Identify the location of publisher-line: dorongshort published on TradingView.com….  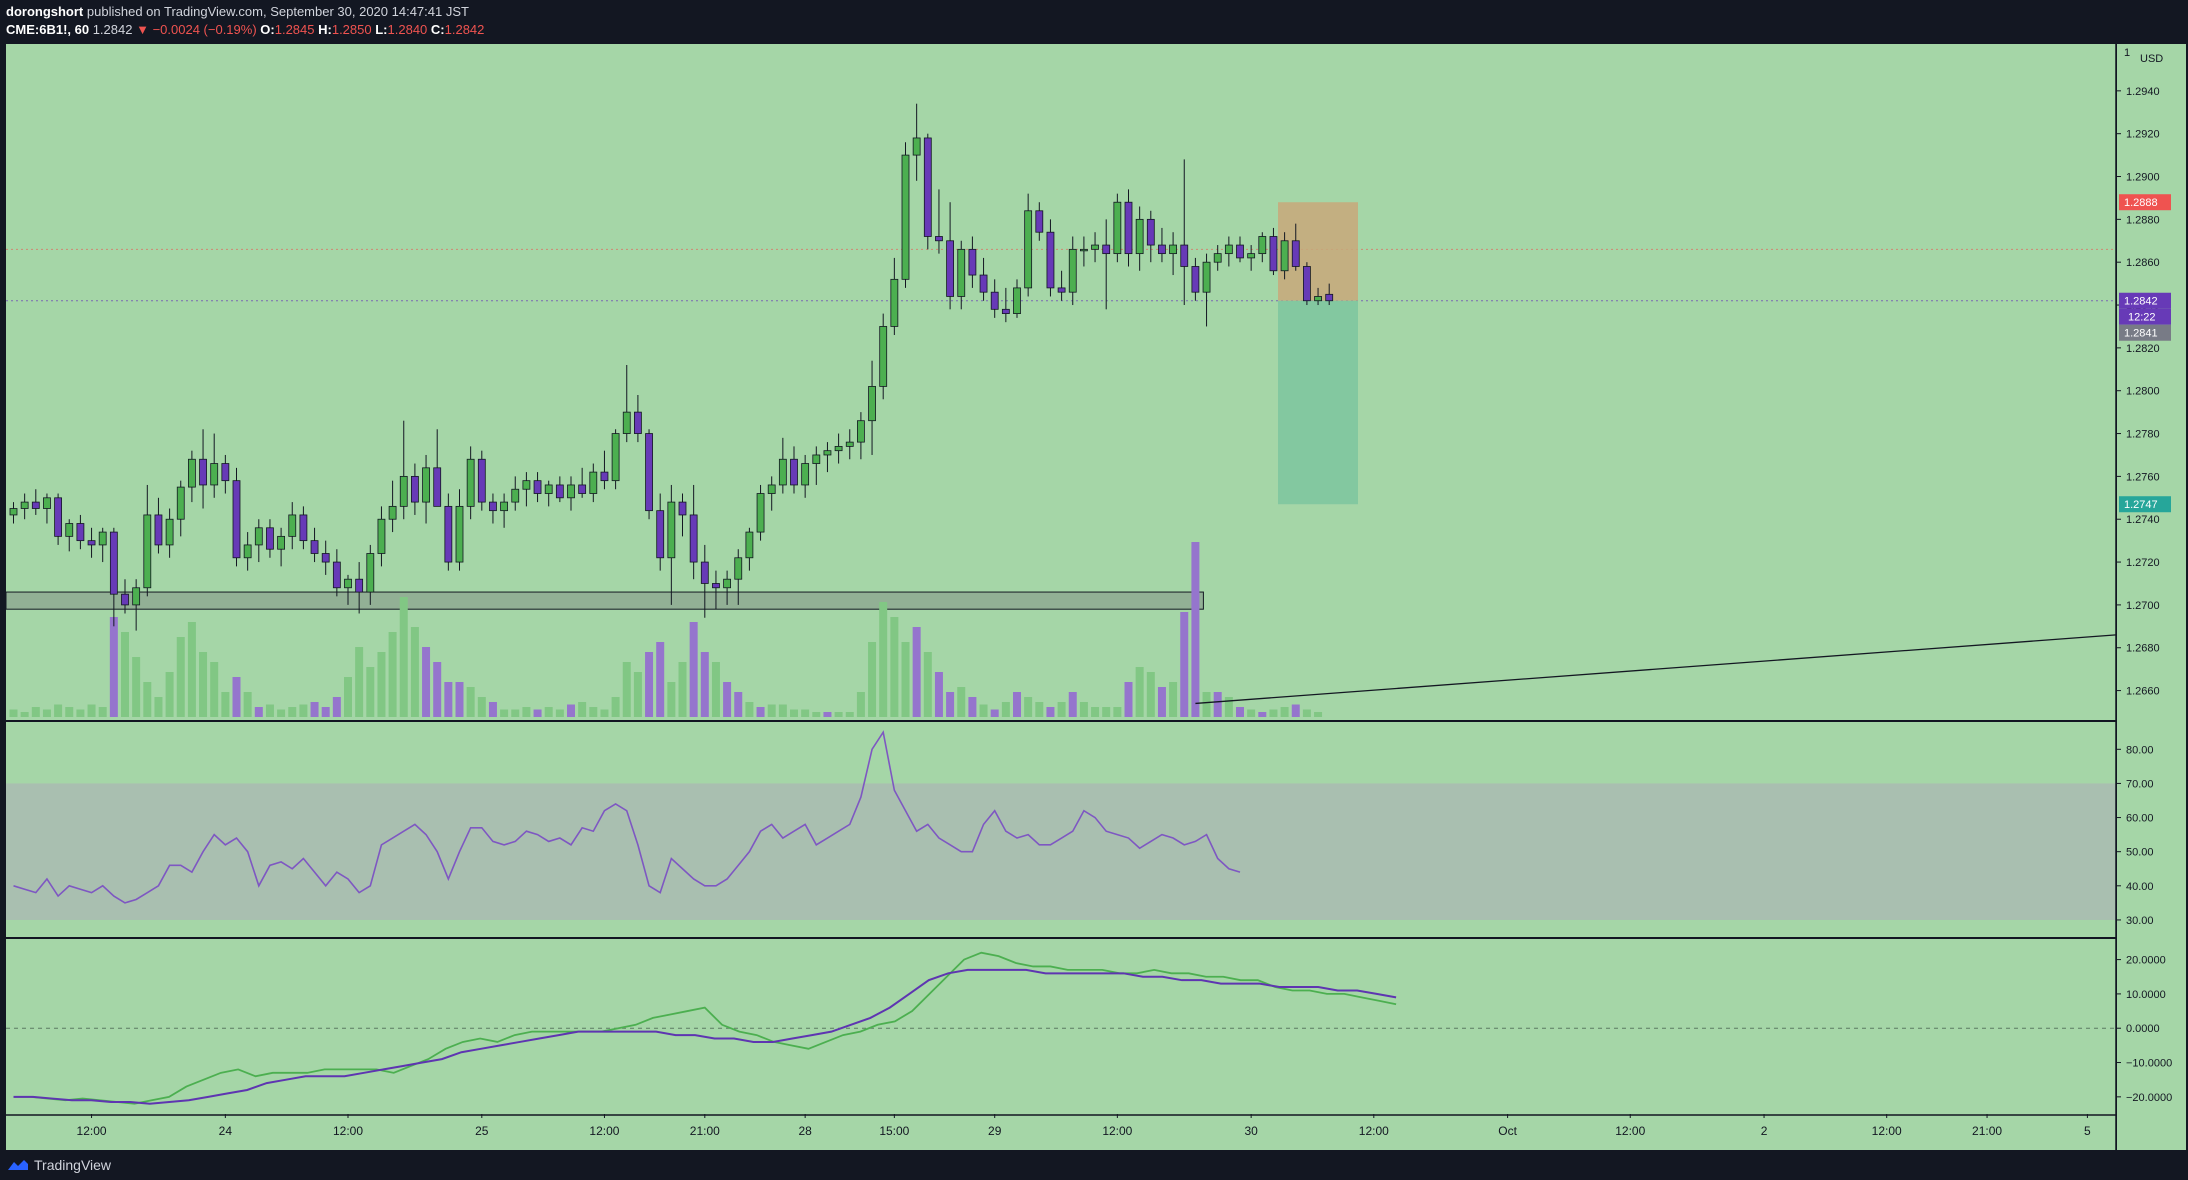
(237, 11).